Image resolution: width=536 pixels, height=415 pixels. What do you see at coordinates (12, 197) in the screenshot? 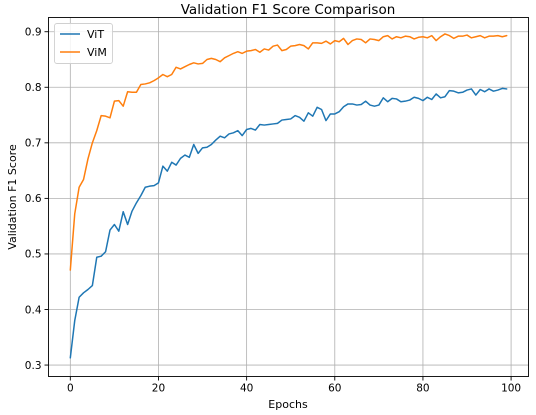
I see `y-axis-label: Validation F1 Score` at bounding box center [12, 197].